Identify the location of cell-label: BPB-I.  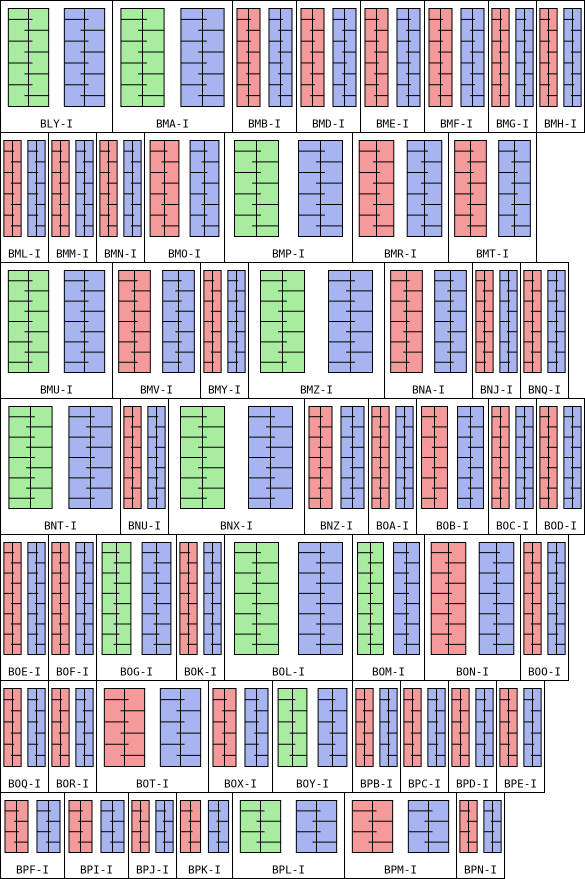
(376, 784).